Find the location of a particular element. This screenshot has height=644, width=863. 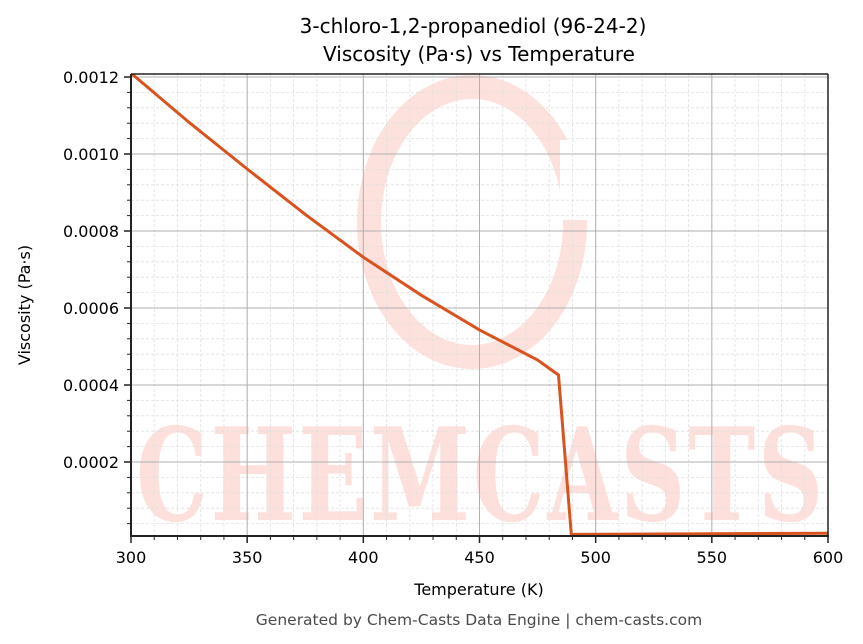

y-tick-label: 0.0010 is located at coordinates (91, 154).